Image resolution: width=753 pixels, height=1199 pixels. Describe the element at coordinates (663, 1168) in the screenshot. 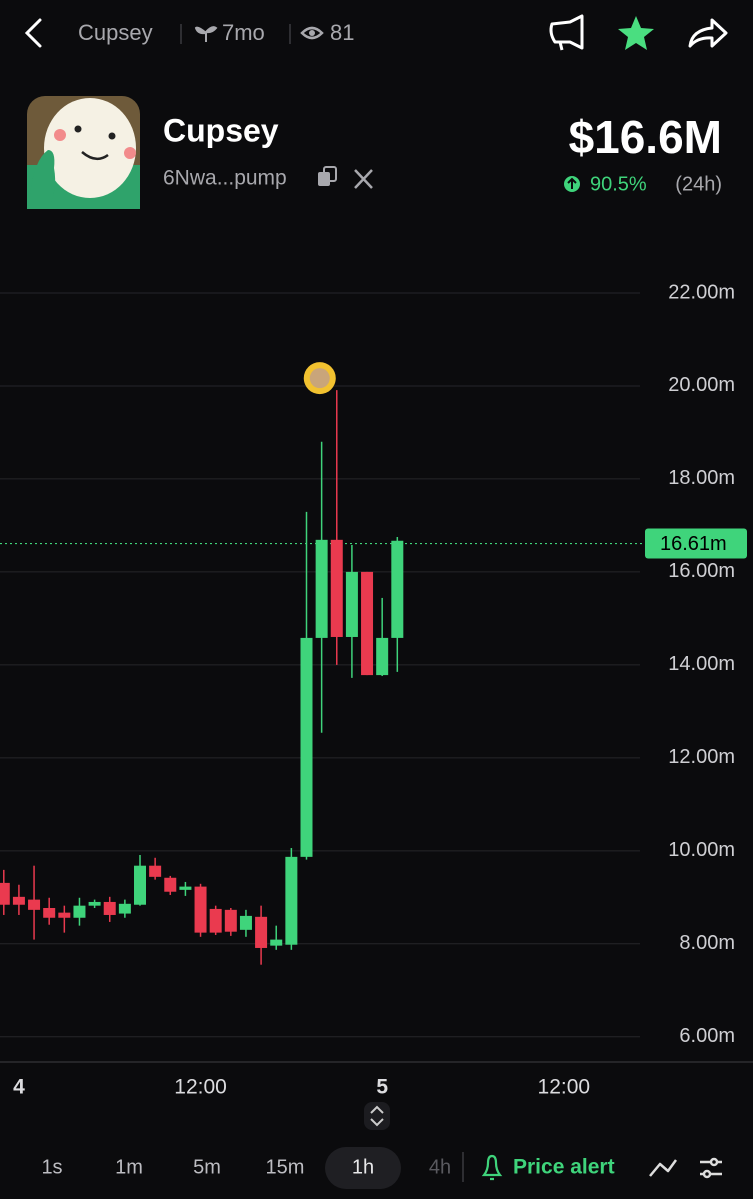

I see `chart-style-button` at that location.